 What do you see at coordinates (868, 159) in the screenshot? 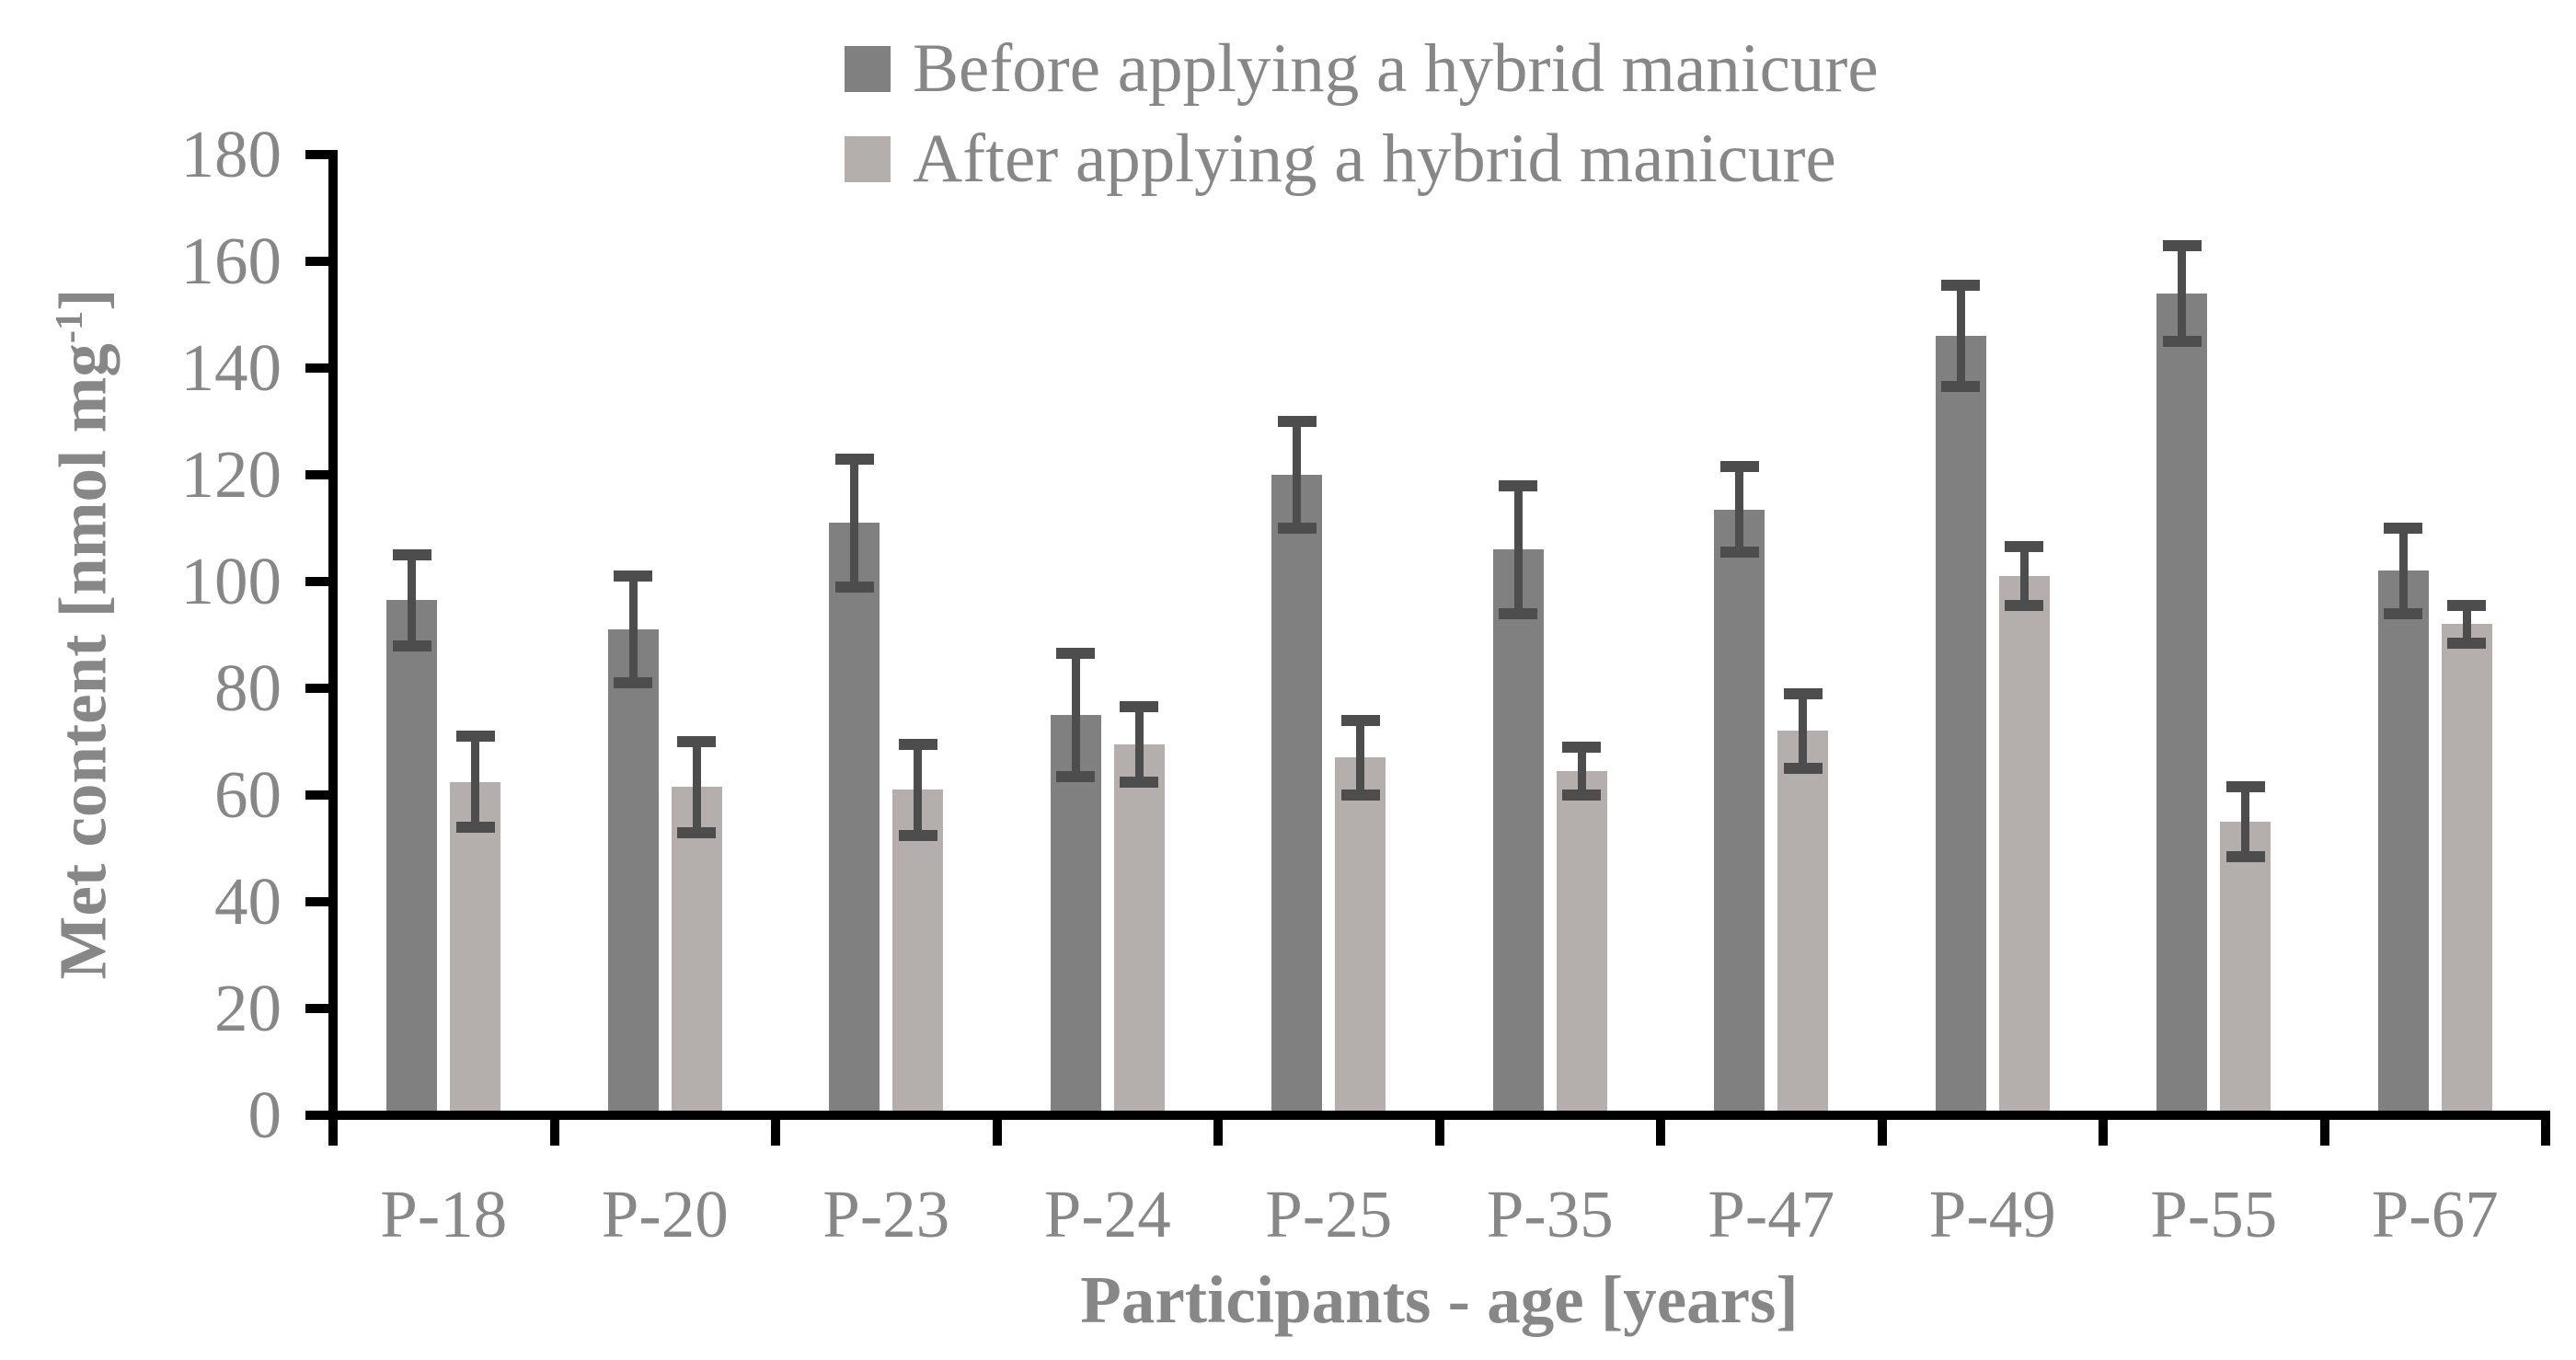
I see `legend-swatch-after` at bounding box center [868, 159].